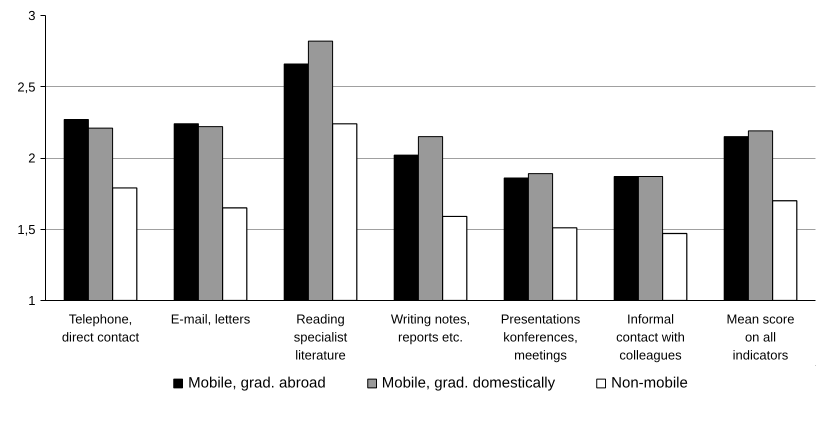  What do you see at coordinates (649, 383) in the screenshot?
I see `legend-label: Non-mobile` at bounding box center [649, 383].